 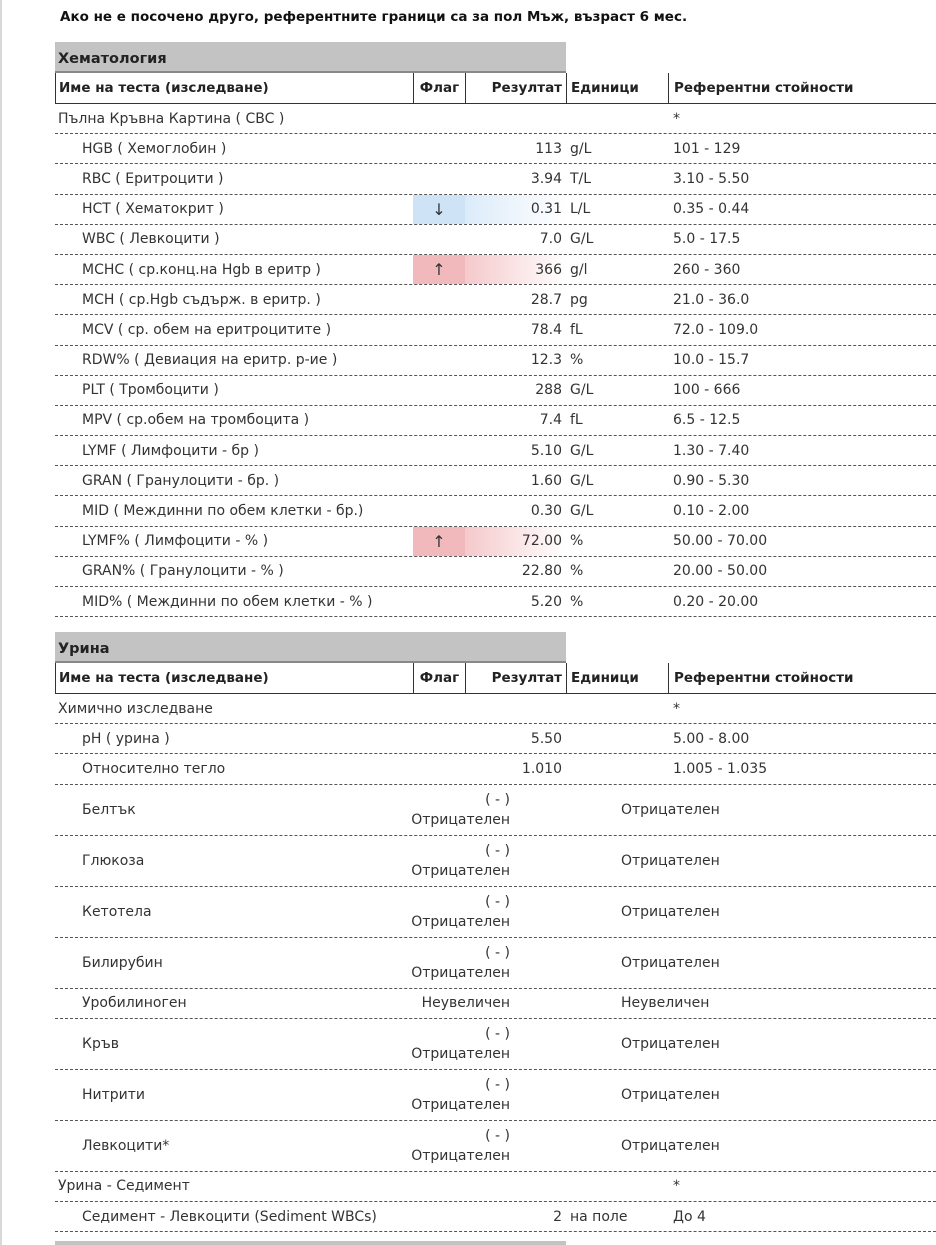 What do you see at coordinates (707, 390) in the screenshot?
I see `reference-range: 100 - 666` at bounding box center [707, 390].